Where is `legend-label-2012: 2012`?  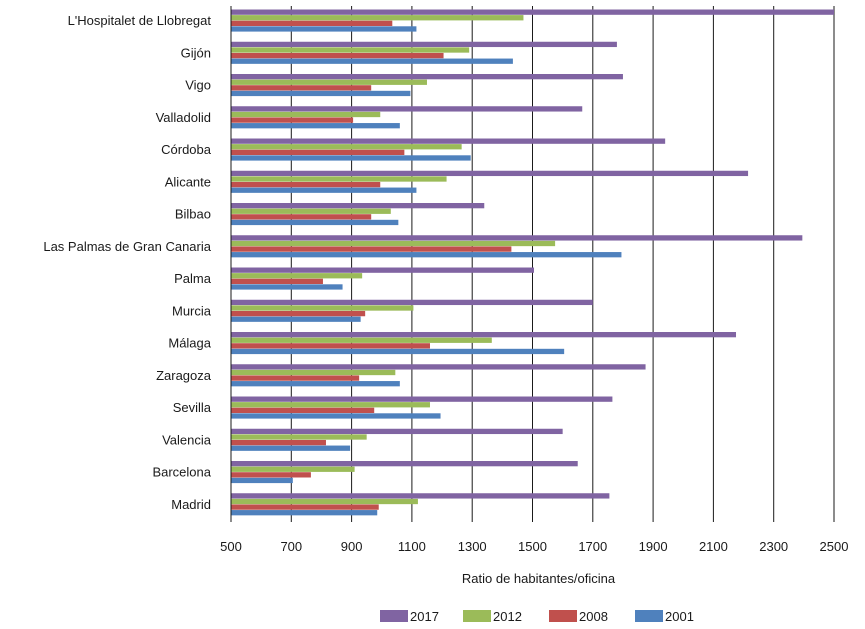 legend-label-2012: 2012 is located at coordinates (507, 616).